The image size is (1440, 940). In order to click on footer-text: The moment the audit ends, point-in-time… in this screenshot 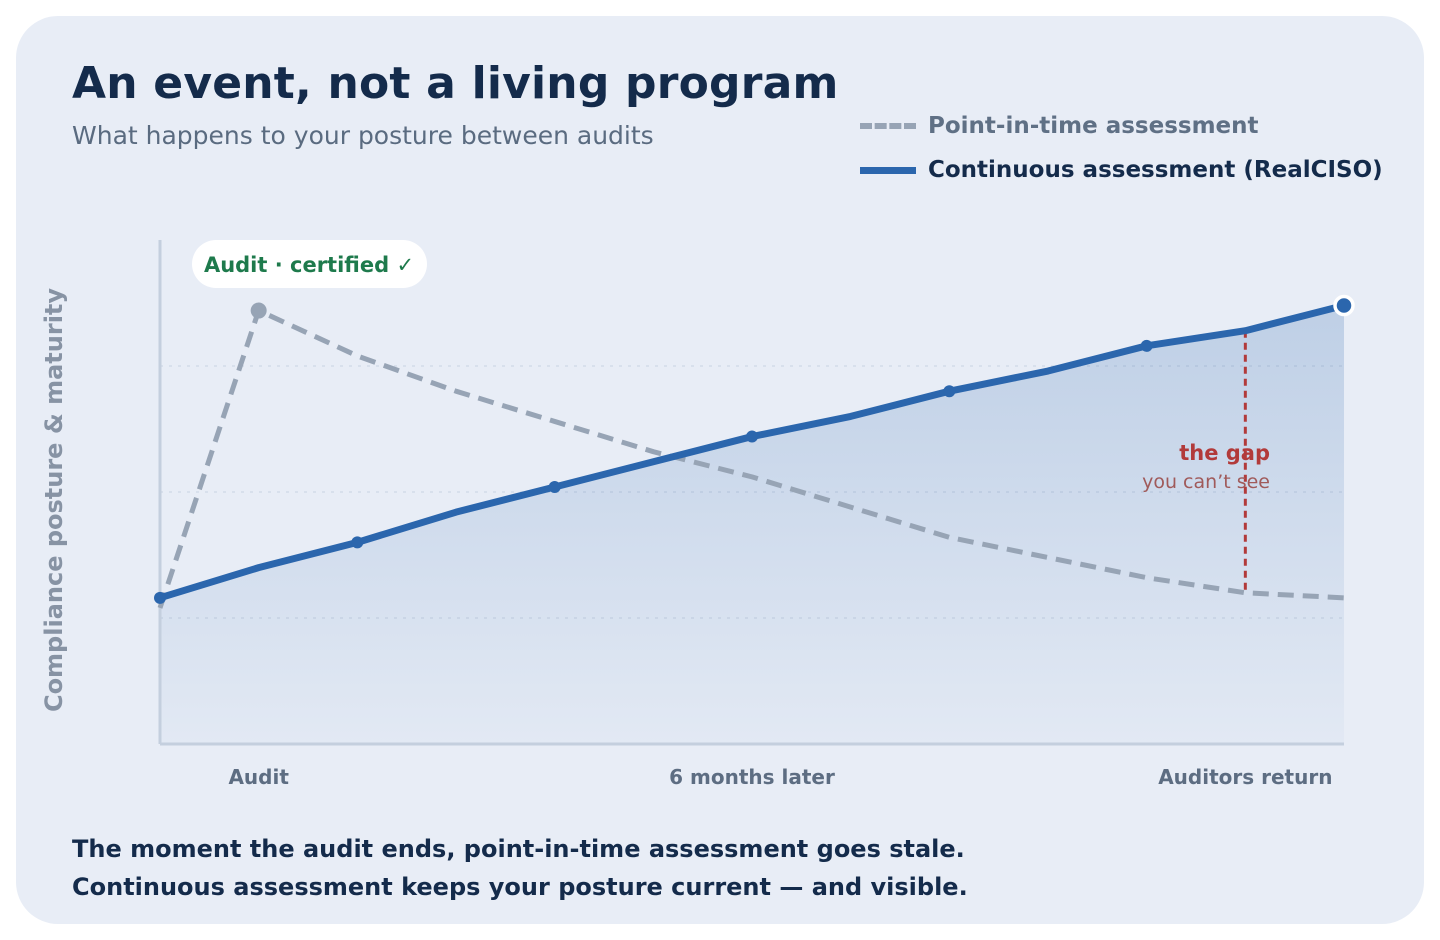, I will do `click(520, 868)`.